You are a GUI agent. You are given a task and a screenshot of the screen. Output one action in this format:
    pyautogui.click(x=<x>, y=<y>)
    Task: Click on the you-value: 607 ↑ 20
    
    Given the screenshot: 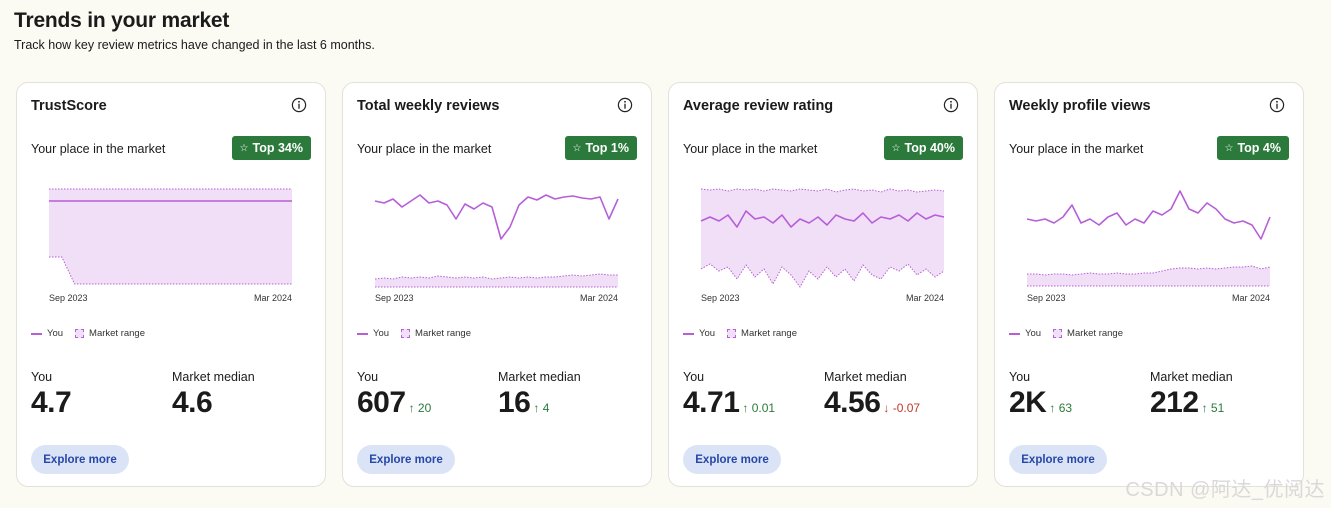 What is the action you would take?
    pyautogui.click(x=394, y=403)
    